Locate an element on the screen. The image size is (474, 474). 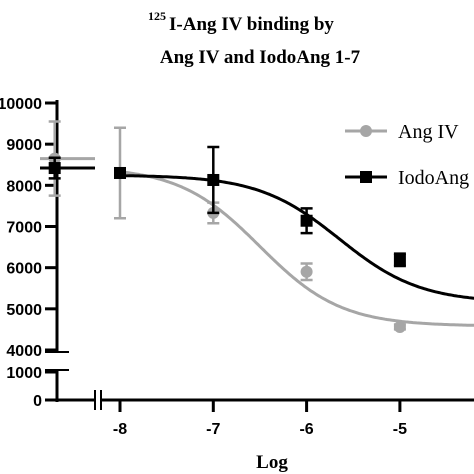
title-superscript: 125 is located at coordinates (157, 16).